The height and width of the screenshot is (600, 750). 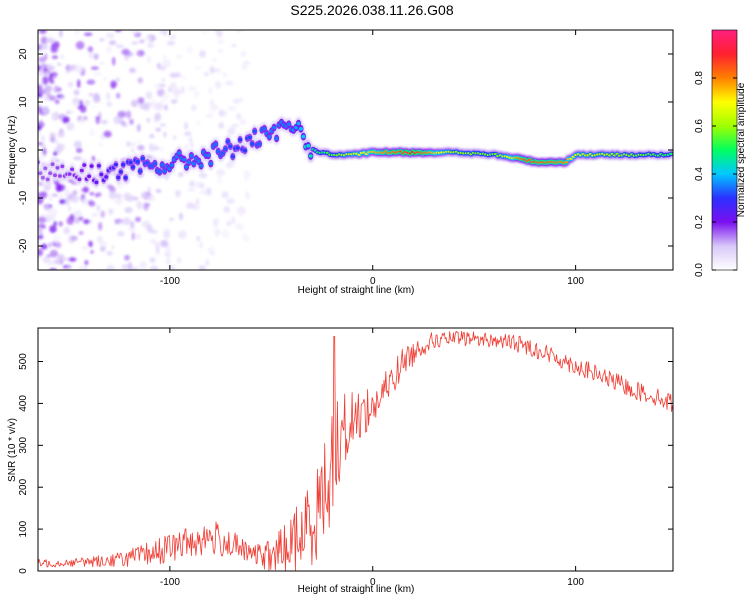 I want to click on snr-y-tick-label-5: 500, so click(x=23, y=361).